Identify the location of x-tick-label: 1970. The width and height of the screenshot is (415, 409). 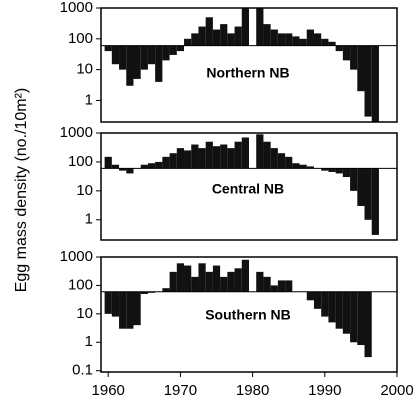
(180, 390).